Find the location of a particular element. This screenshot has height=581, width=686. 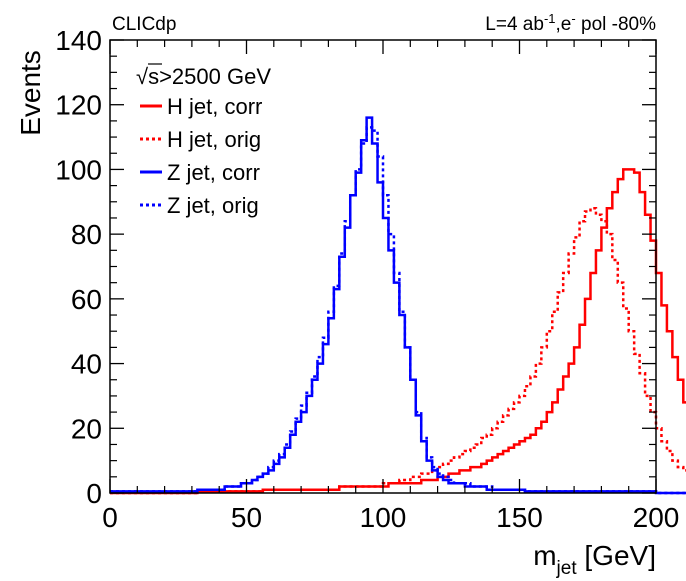

x-tick-label: 150 is located at coordinates (519, 517).